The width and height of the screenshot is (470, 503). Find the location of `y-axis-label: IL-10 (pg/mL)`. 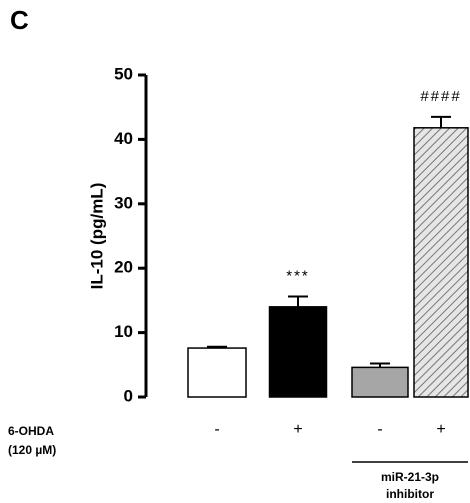

y-axis-label: IL-10 (pg/mL) is located at coordinates (96, 236).